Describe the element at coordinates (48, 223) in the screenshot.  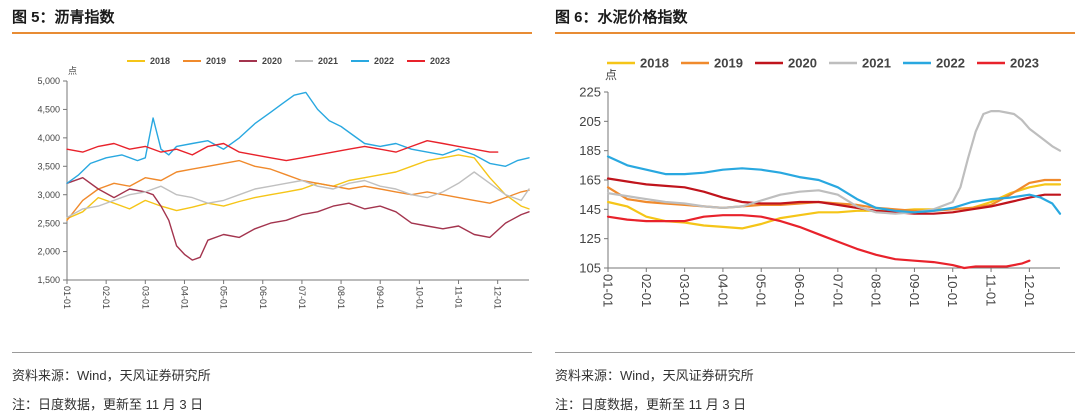
I see `y-tick-label: 2,500` at that location.